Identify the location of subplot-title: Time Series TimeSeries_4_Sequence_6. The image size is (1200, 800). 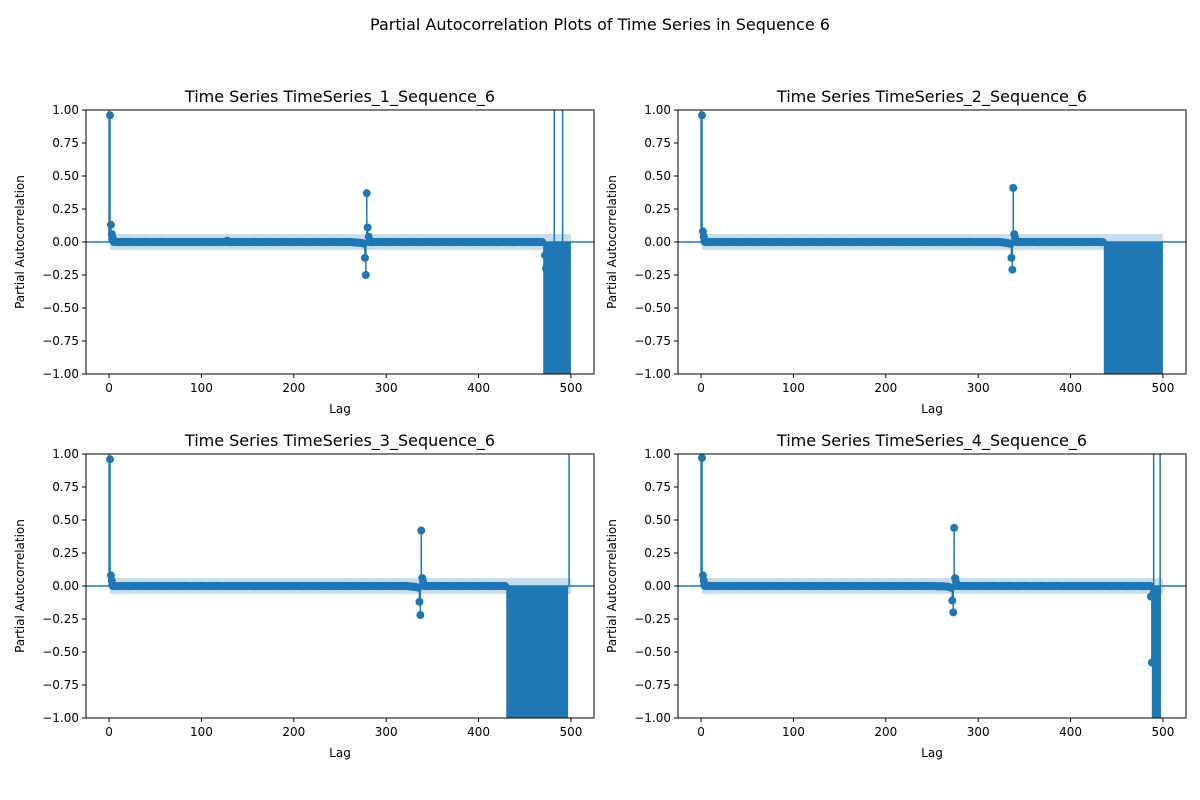
(931, 441).